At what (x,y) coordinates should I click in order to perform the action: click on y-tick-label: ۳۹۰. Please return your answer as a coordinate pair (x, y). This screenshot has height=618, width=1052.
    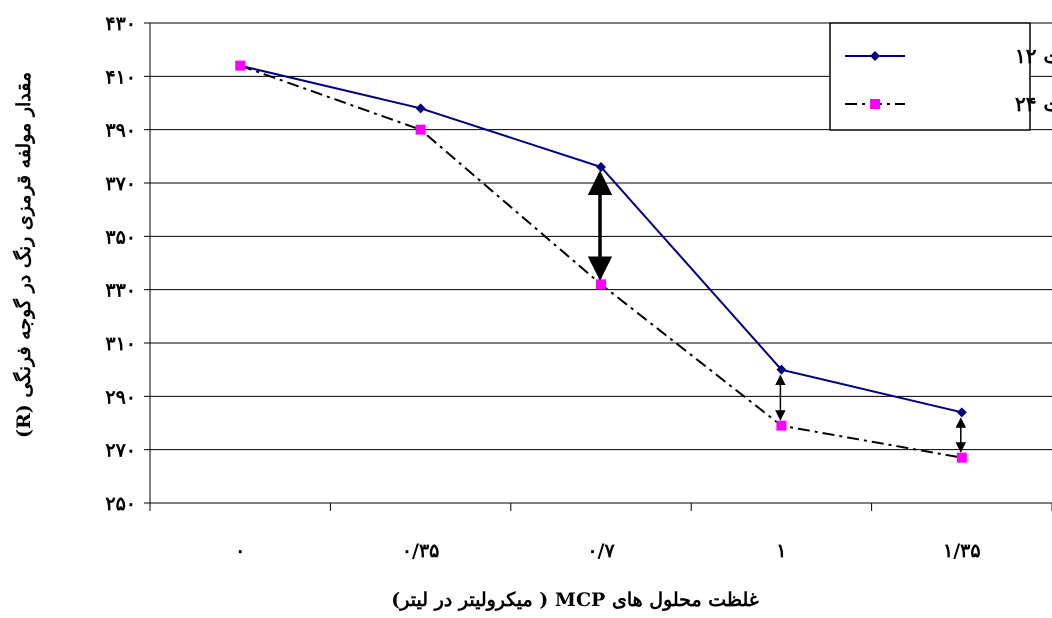
    Looking at the image, I should click on (120, 131).